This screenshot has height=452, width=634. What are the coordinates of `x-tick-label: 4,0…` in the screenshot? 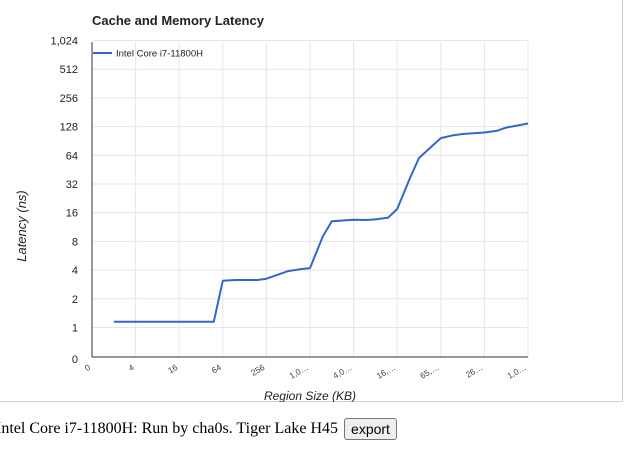 It's located at (342, 371).